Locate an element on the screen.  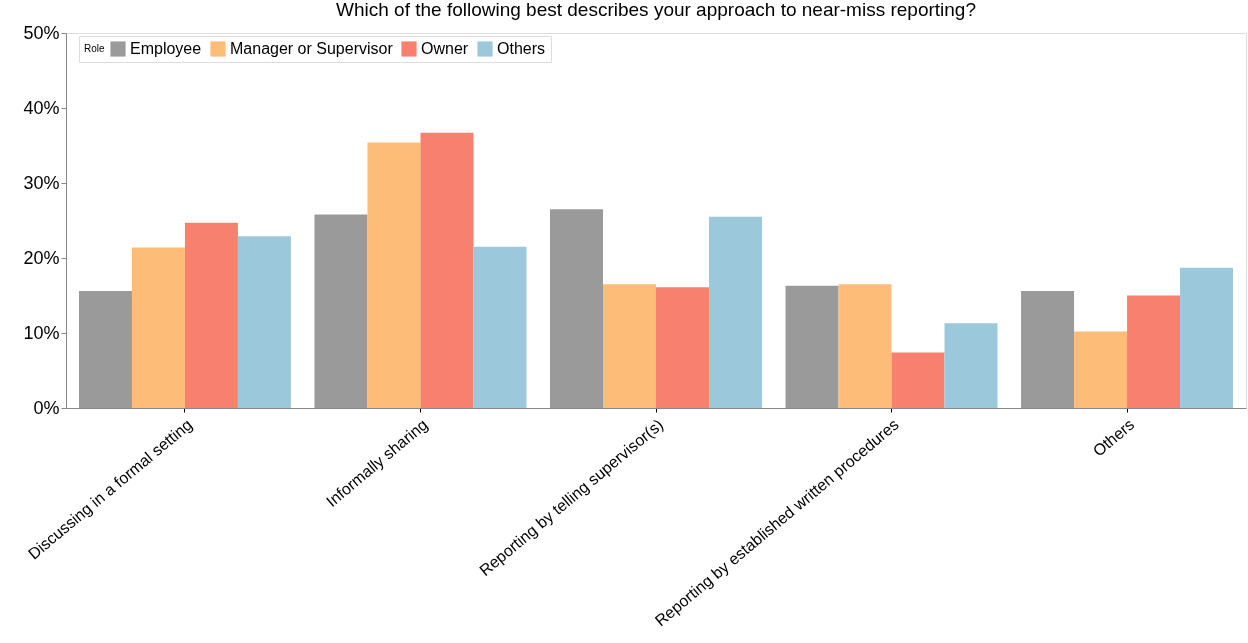
legend-label: Manager or Supervisor is located at coordinates (312, 48).